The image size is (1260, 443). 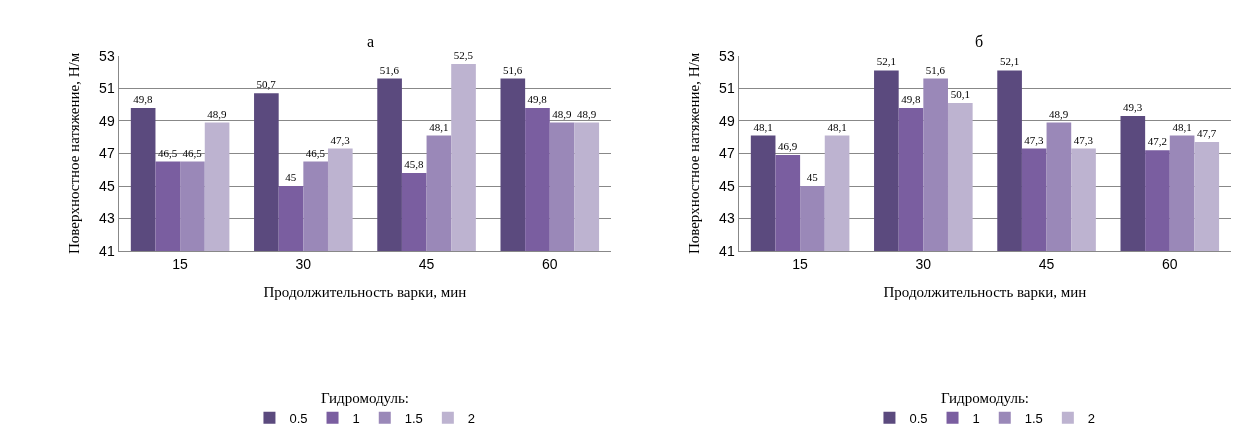 What do you see at coordinates (787, 146) in the screenshot?
I see `data-label: 46,9` at bounding box center [787, 146].